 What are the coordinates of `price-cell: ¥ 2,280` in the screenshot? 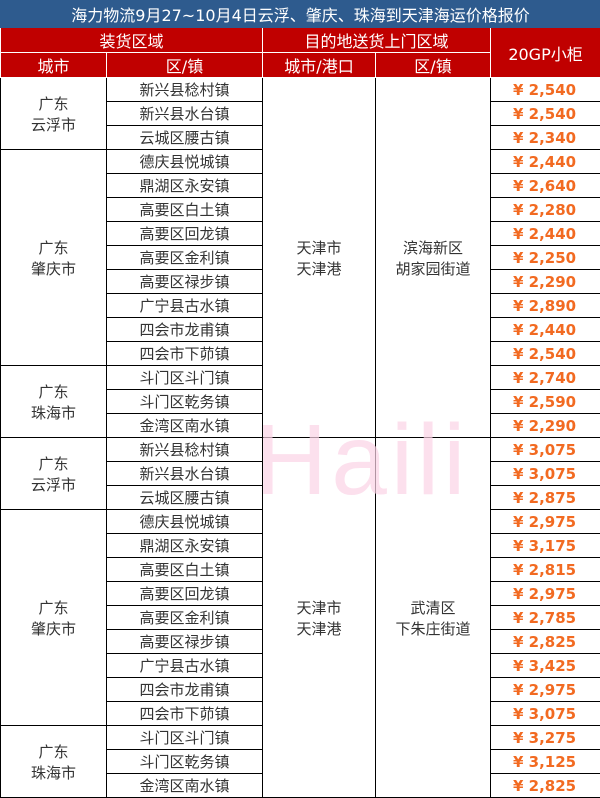 It's located at (545, 210).